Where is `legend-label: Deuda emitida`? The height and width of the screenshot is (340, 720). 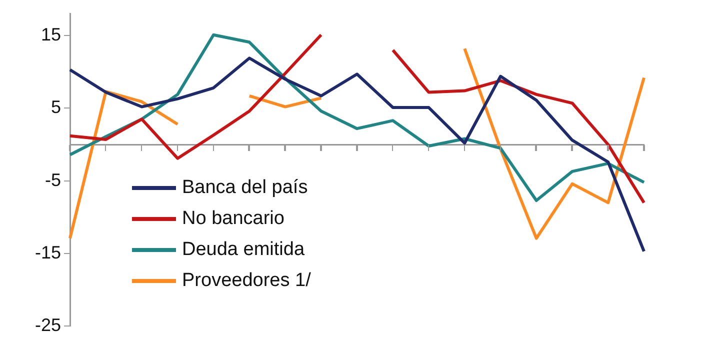 legend-label: Deuda emitida is located at coordinates (243, 250).